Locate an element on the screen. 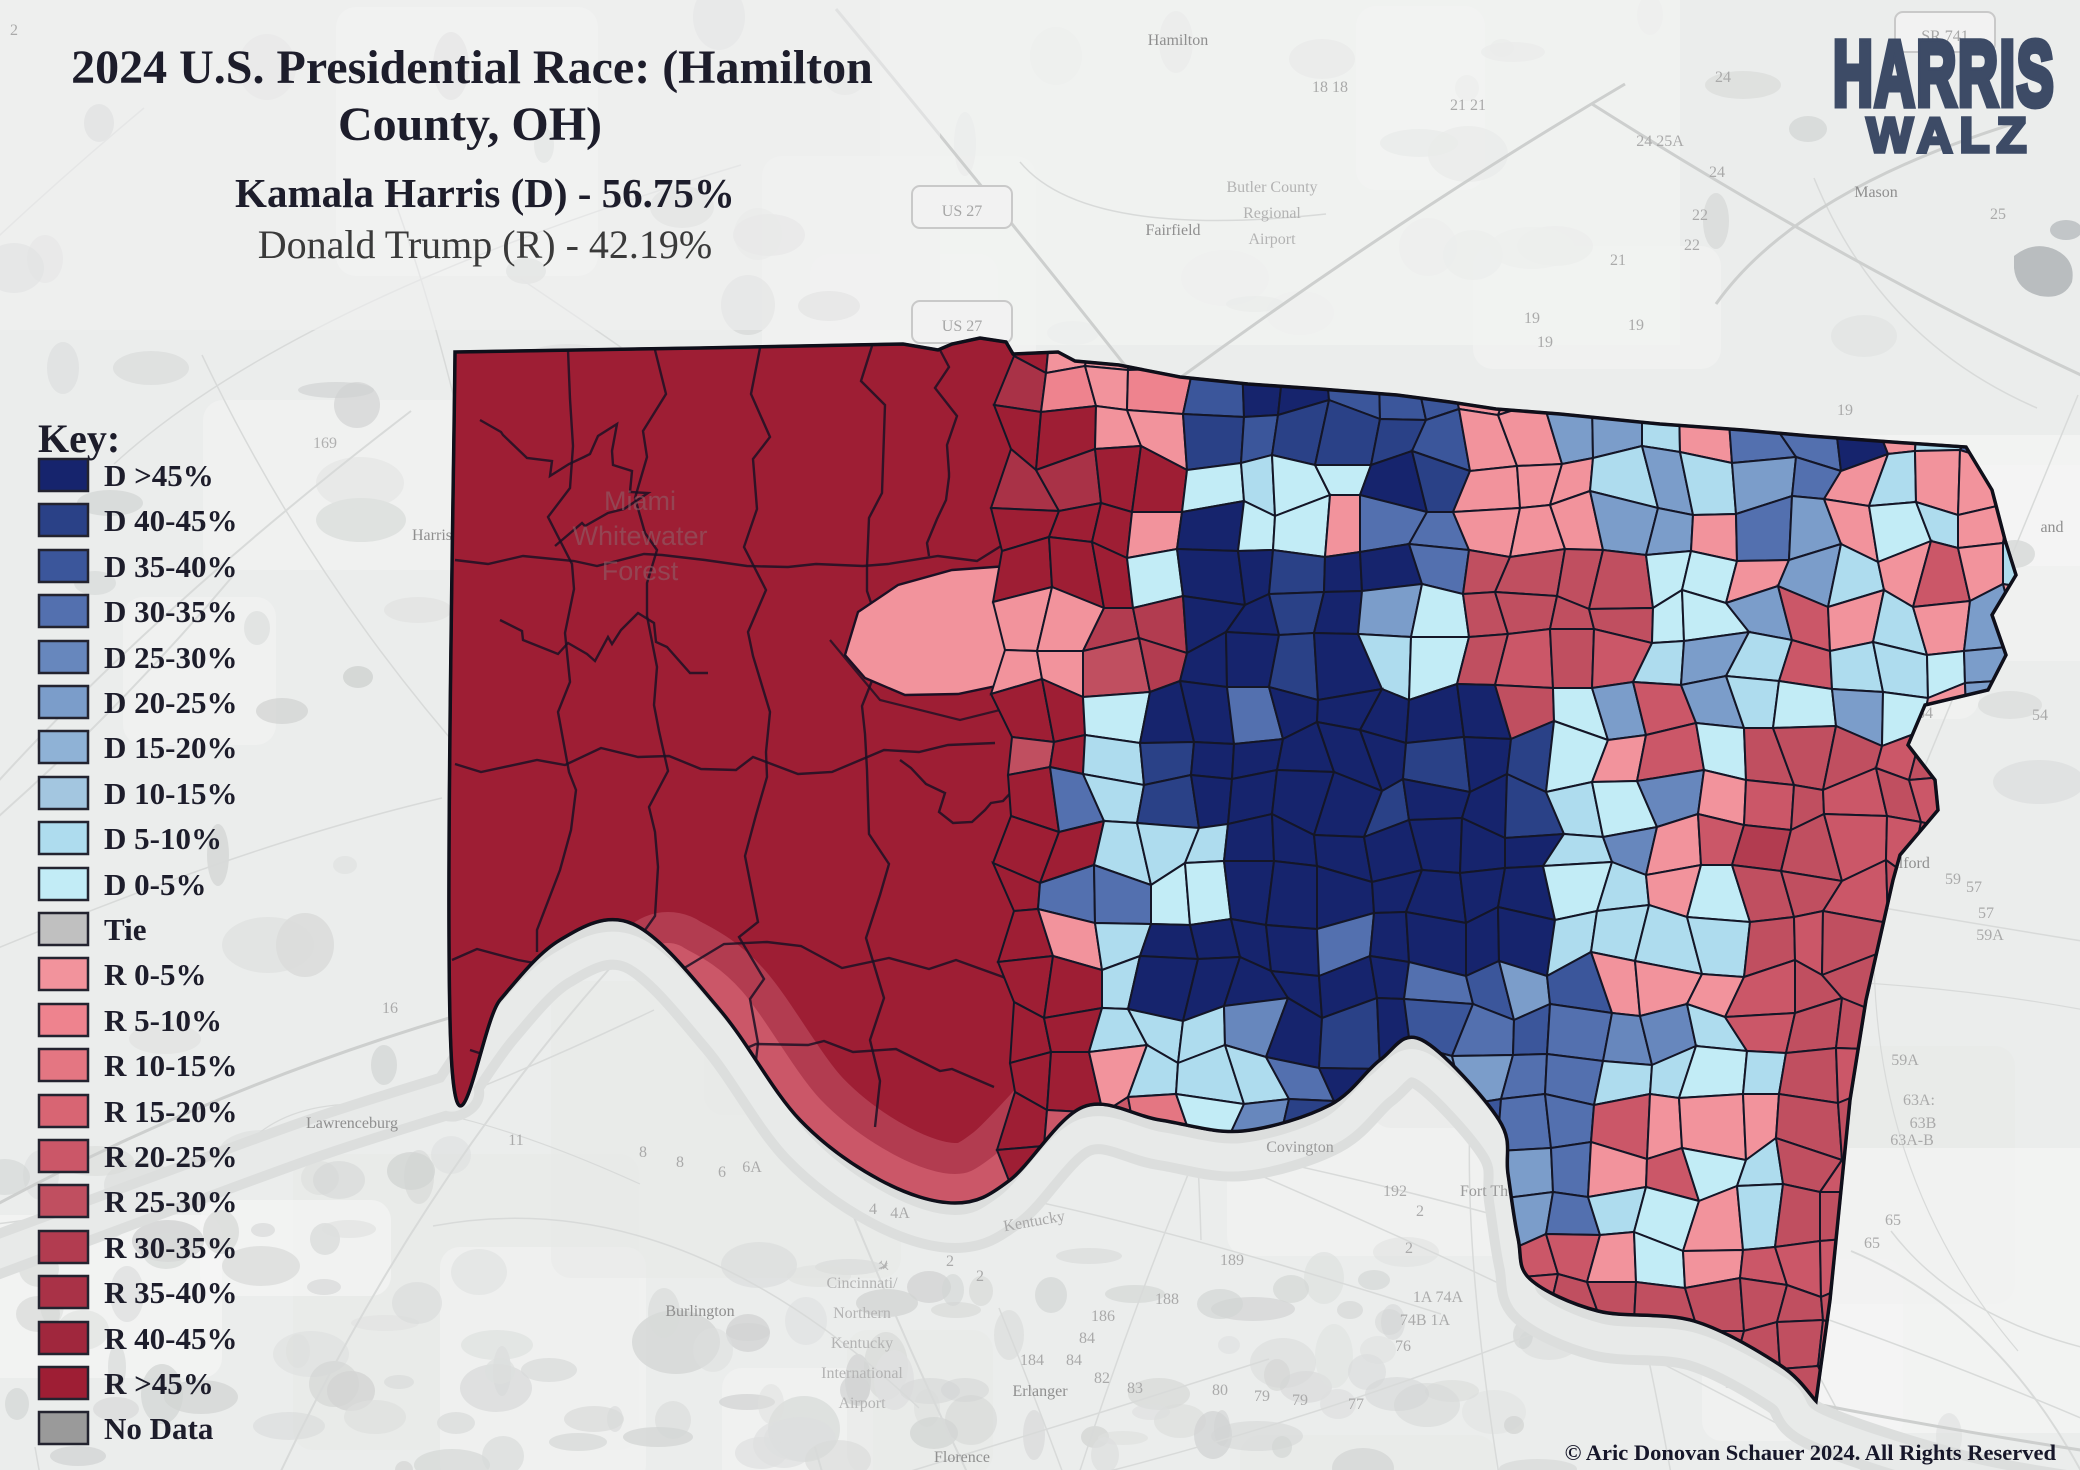 The image size is (2080, 1470). svg-text: 169 is located at coordinates (325, 443).